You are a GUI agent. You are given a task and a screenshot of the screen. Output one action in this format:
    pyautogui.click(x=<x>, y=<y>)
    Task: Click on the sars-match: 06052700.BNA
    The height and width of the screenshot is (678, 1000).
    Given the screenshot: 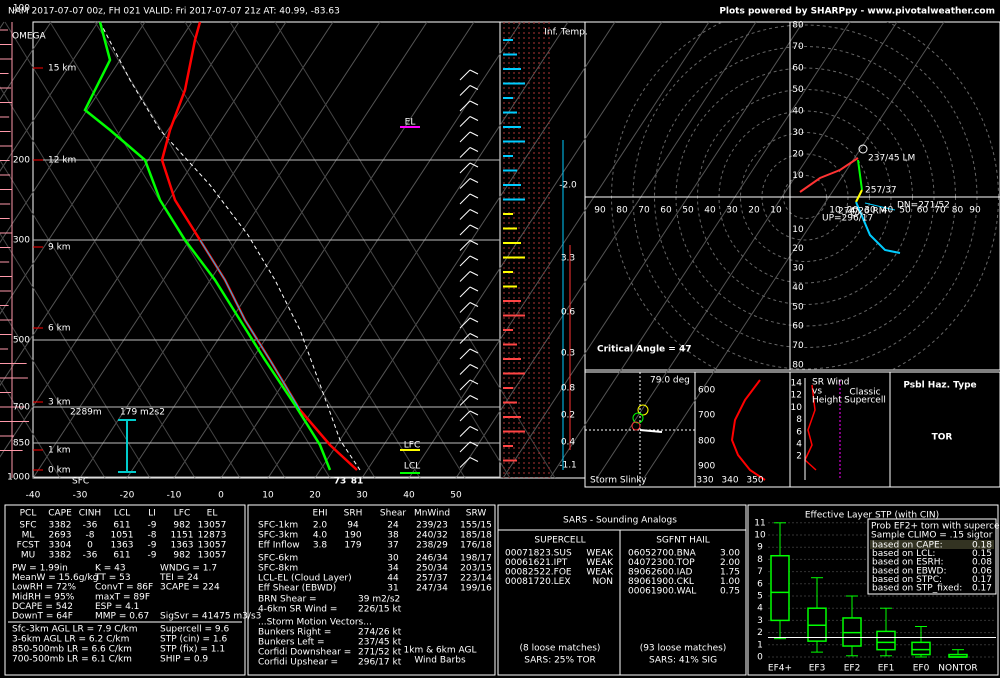 What is the action you would take?
    pyautogui.click(x=662, y=554)
    